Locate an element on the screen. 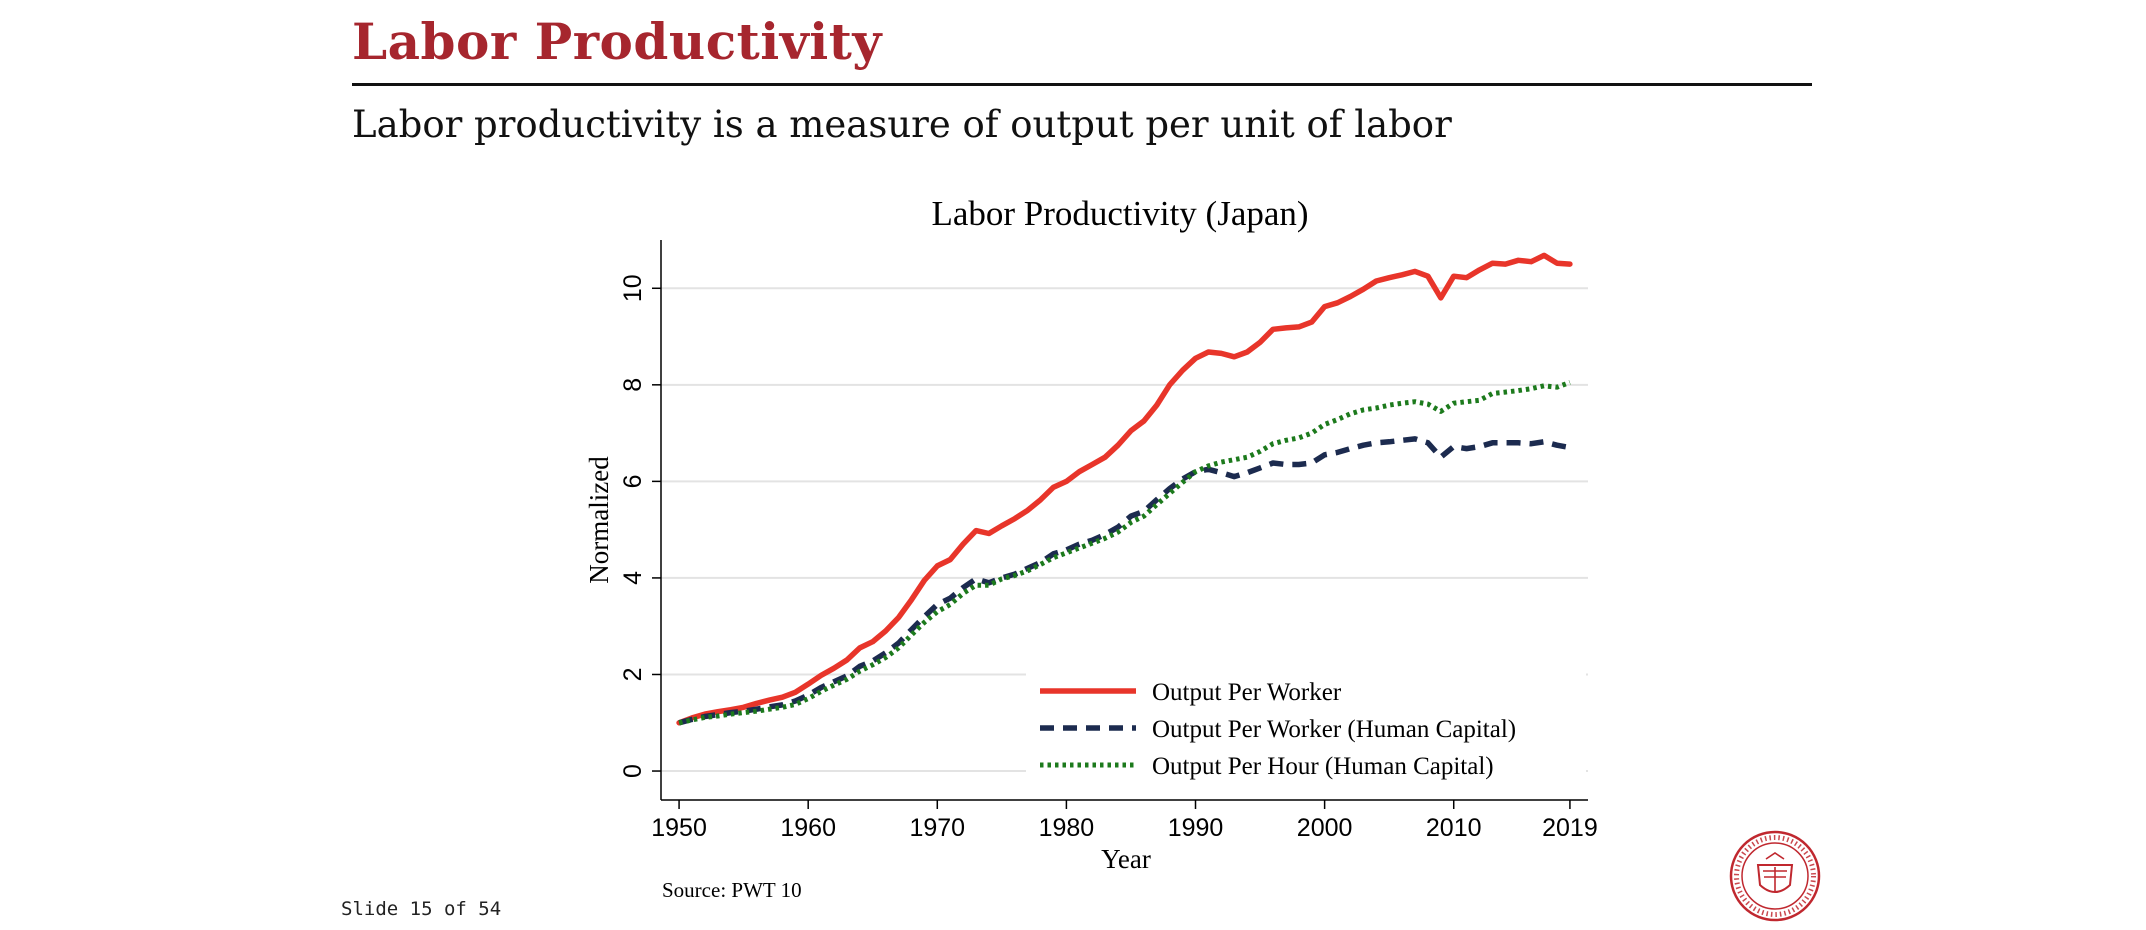  x-axis-title: Year is located at coordinates (1126, 859).